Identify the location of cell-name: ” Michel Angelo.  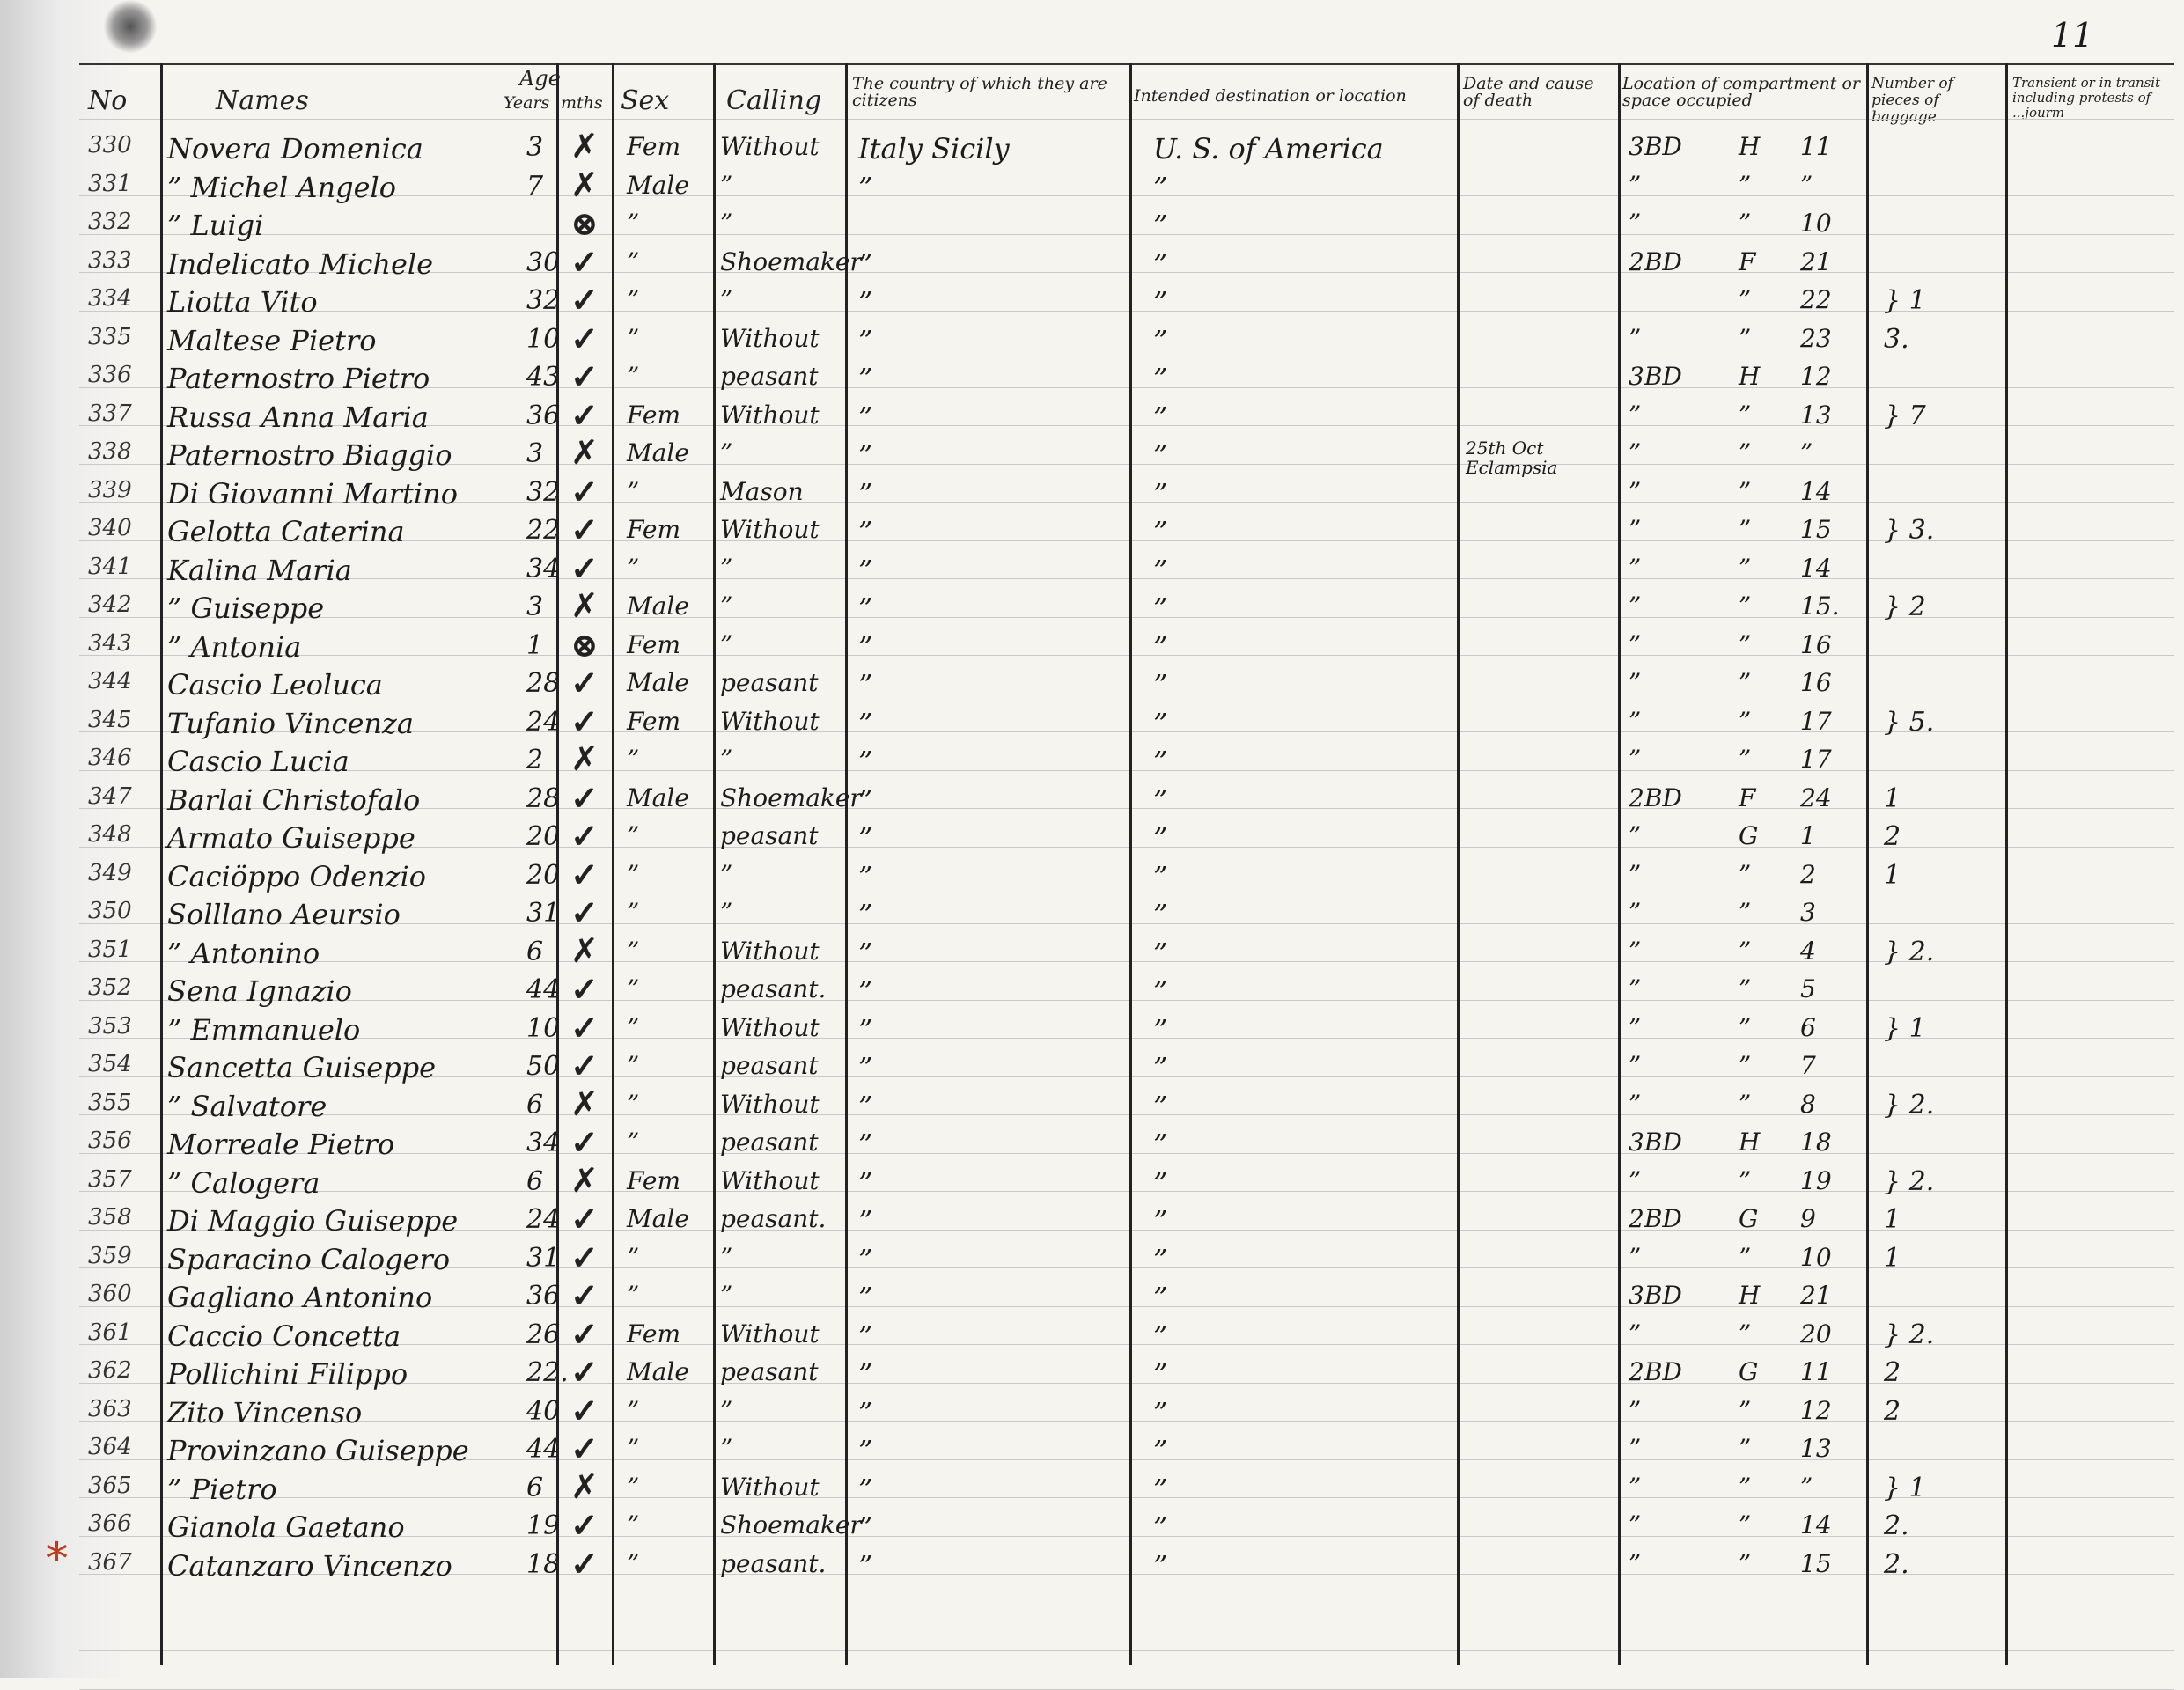
(282, 187).